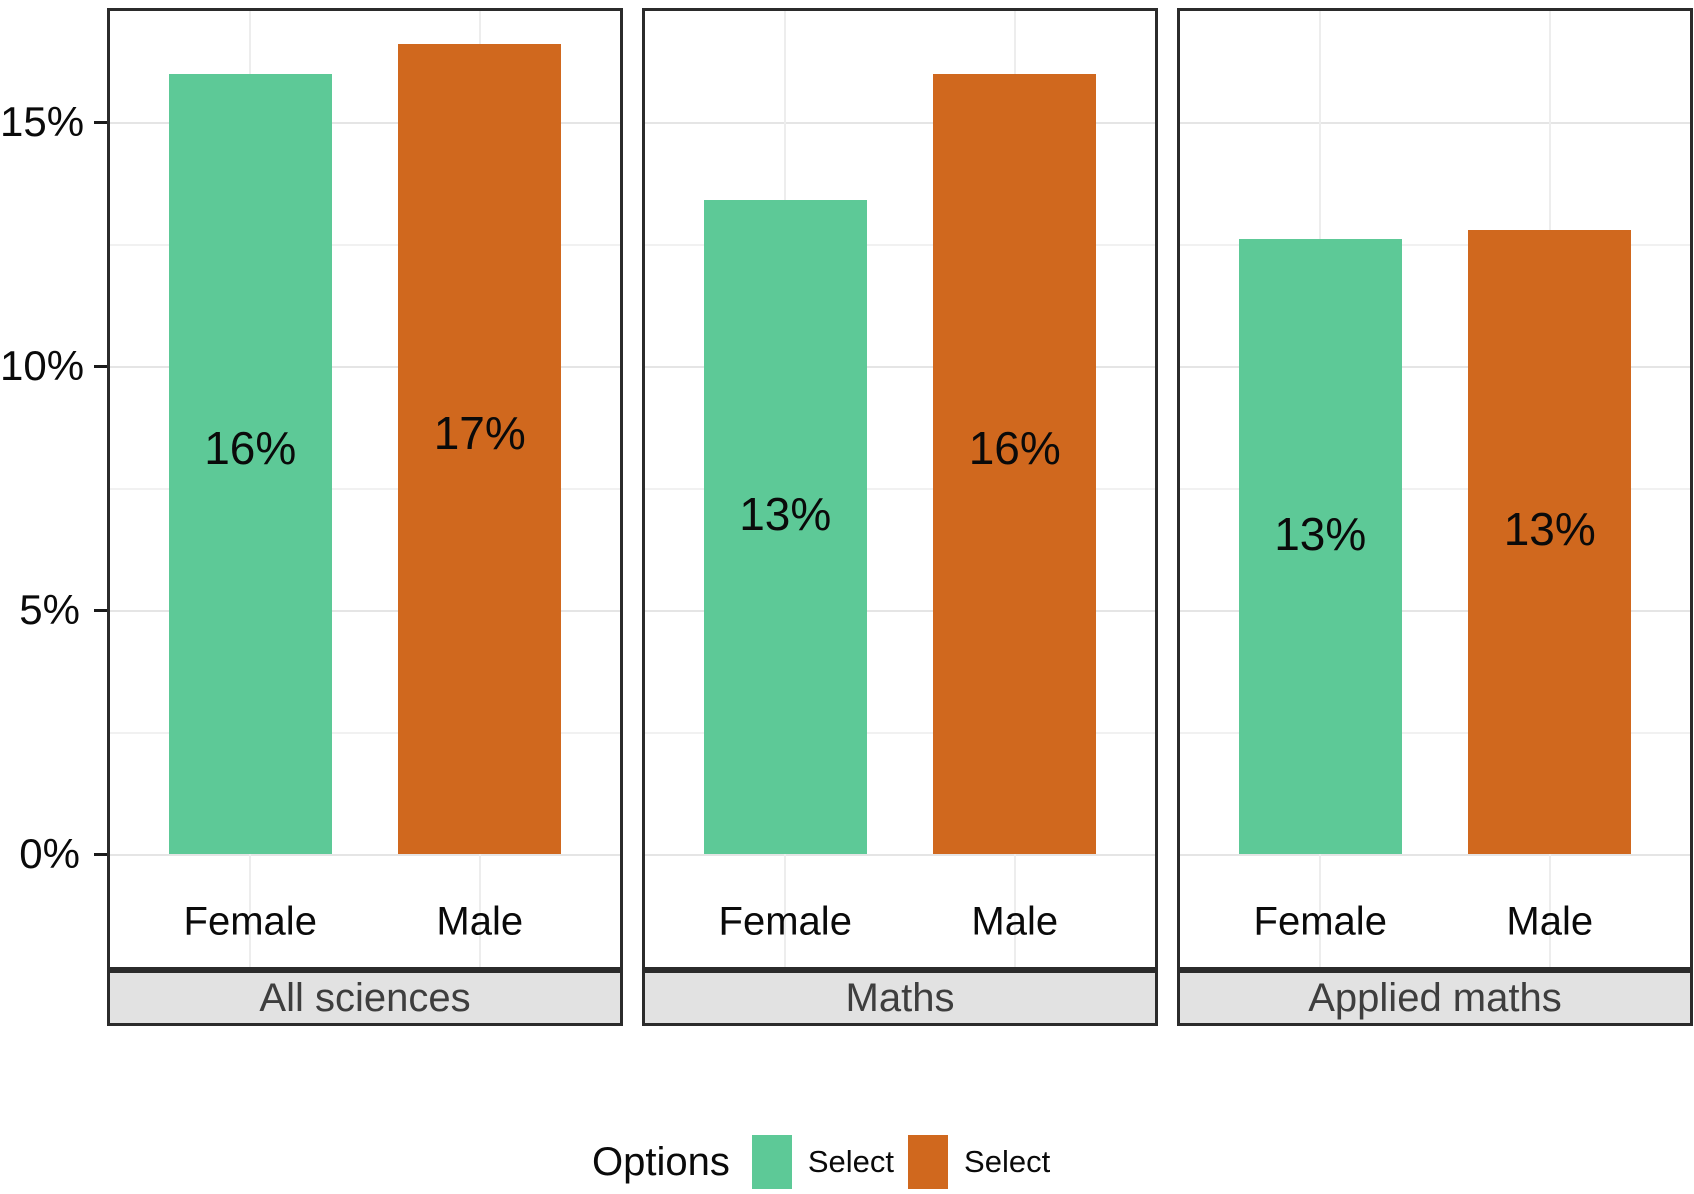  Describe the element at coordinates (42, 122) in the screenshot. I see `y-axis-tick-label: 15%` at that location.